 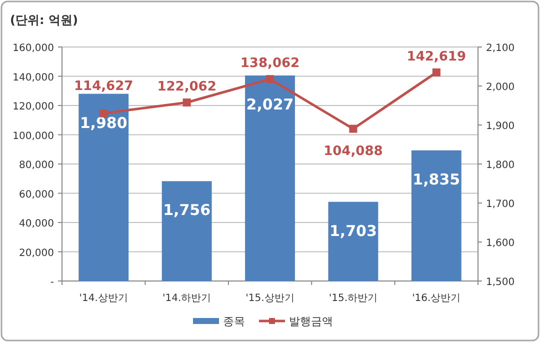 I want to click on y2-tick-label: 2,100, so click(x=500, y=48).